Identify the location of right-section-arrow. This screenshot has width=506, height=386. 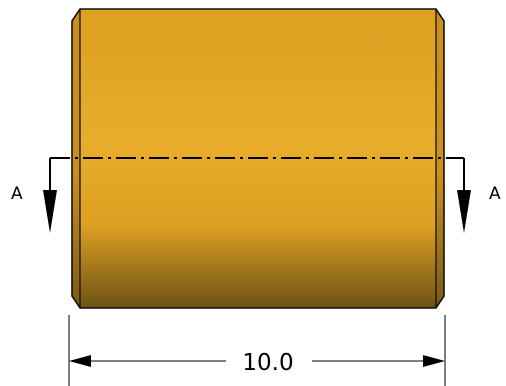
(464, 211).